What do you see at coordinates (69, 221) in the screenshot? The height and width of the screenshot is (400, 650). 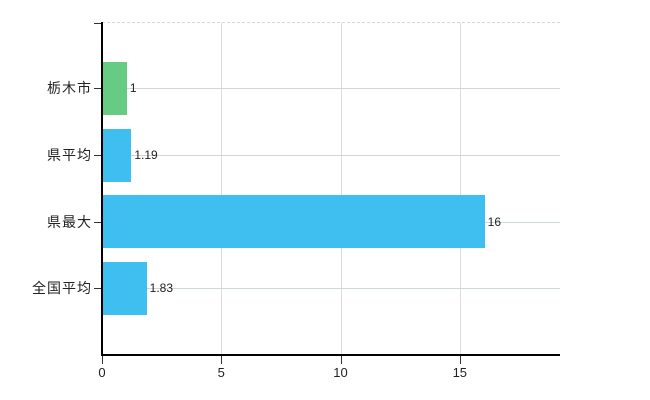 I see `category-label: 県最大` at bounding box center [69, 221].